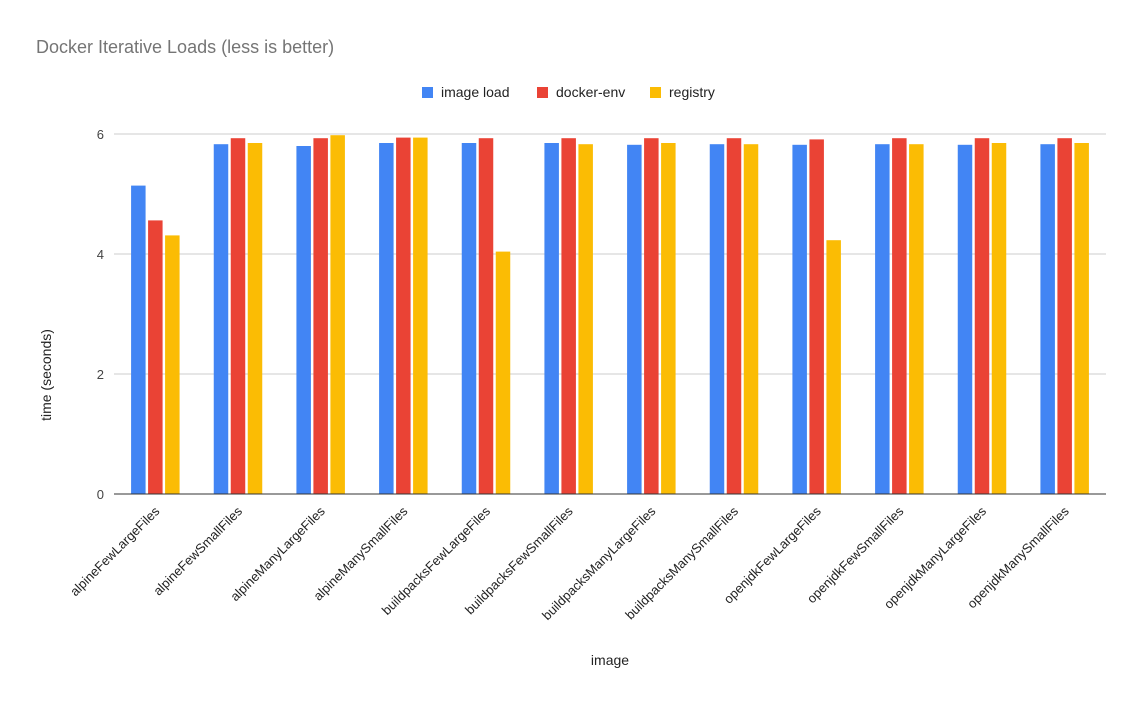  What do you see at coordinates (100, 134) in the screenshot?
I see `y-tick-label: 6` at bounding box center [100, 134].